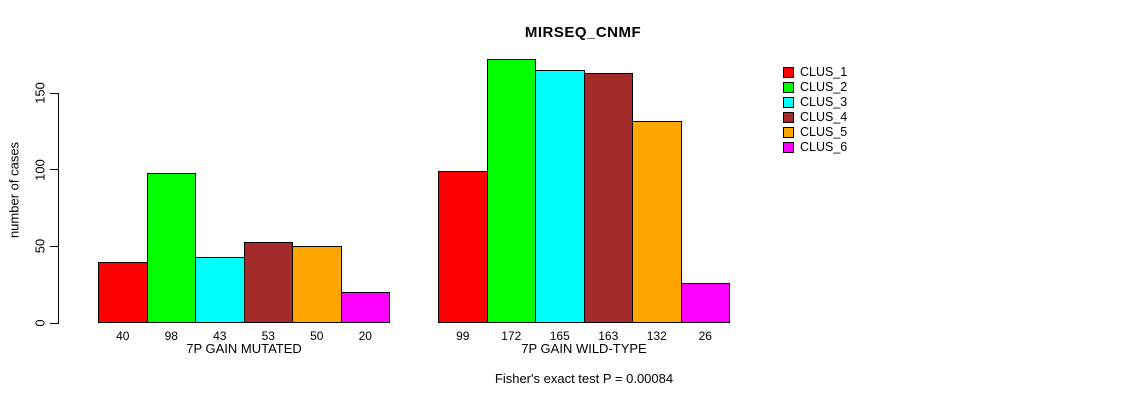 This screenshot has width=1140, height=400. I want to click on legend-label: CLUS_3, so click(824, 102).